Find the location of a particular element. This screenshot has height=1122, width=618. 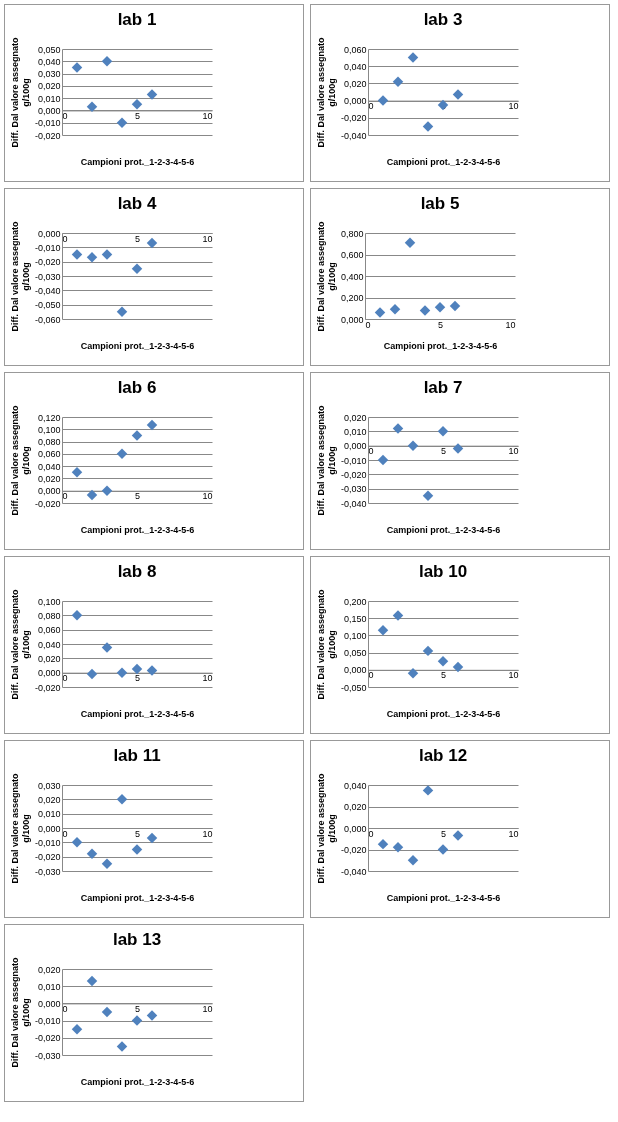

y-tick-label: 0,400 is located at coordinates (352, 276).